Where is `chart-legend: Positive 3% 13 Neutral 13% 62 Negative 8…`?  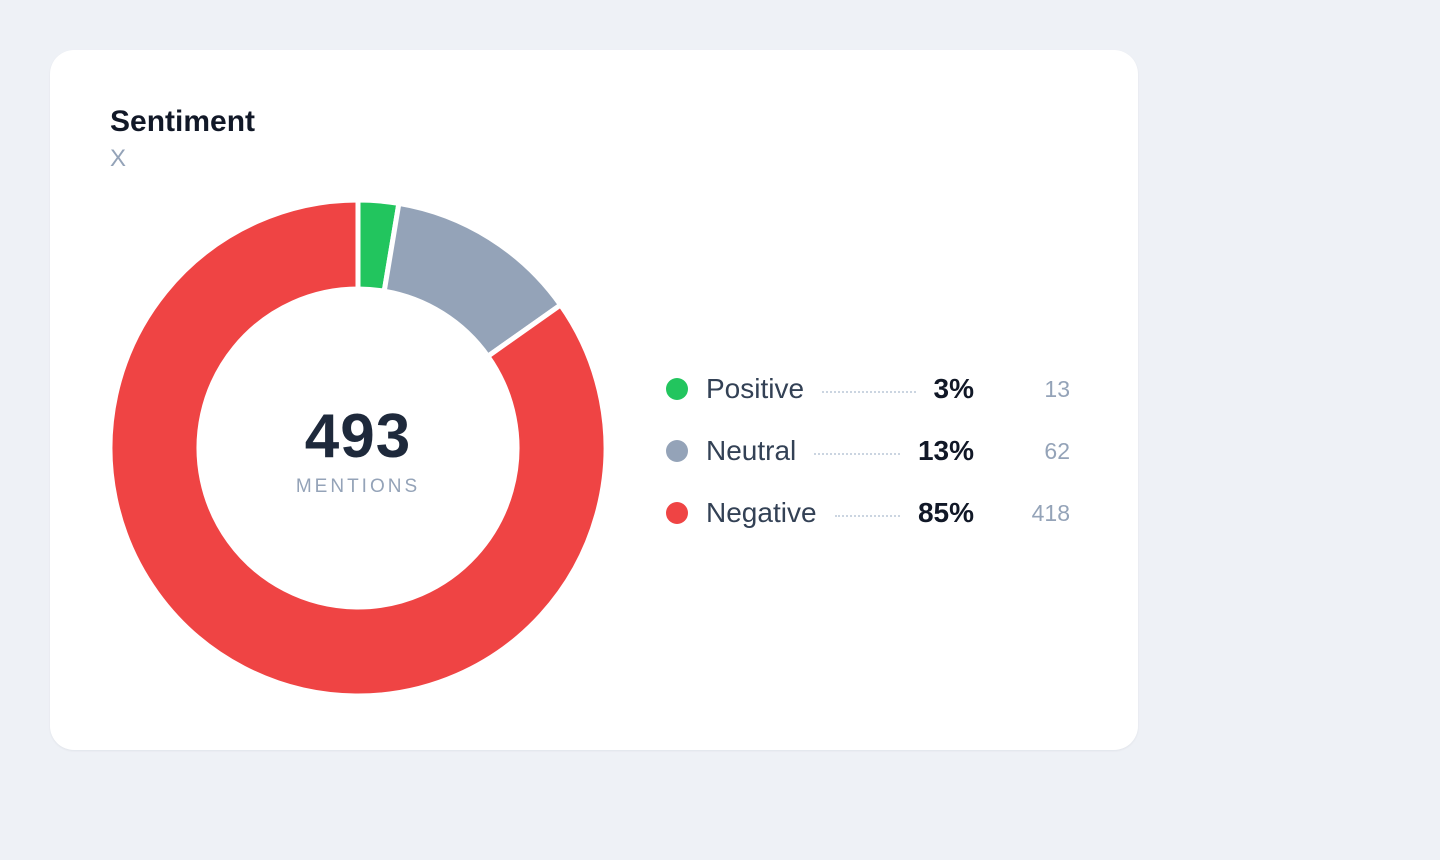
chart-legend: Positive 3% 13 Neutral 13% 62 Negative 8… is located at coordinates (871, 455).